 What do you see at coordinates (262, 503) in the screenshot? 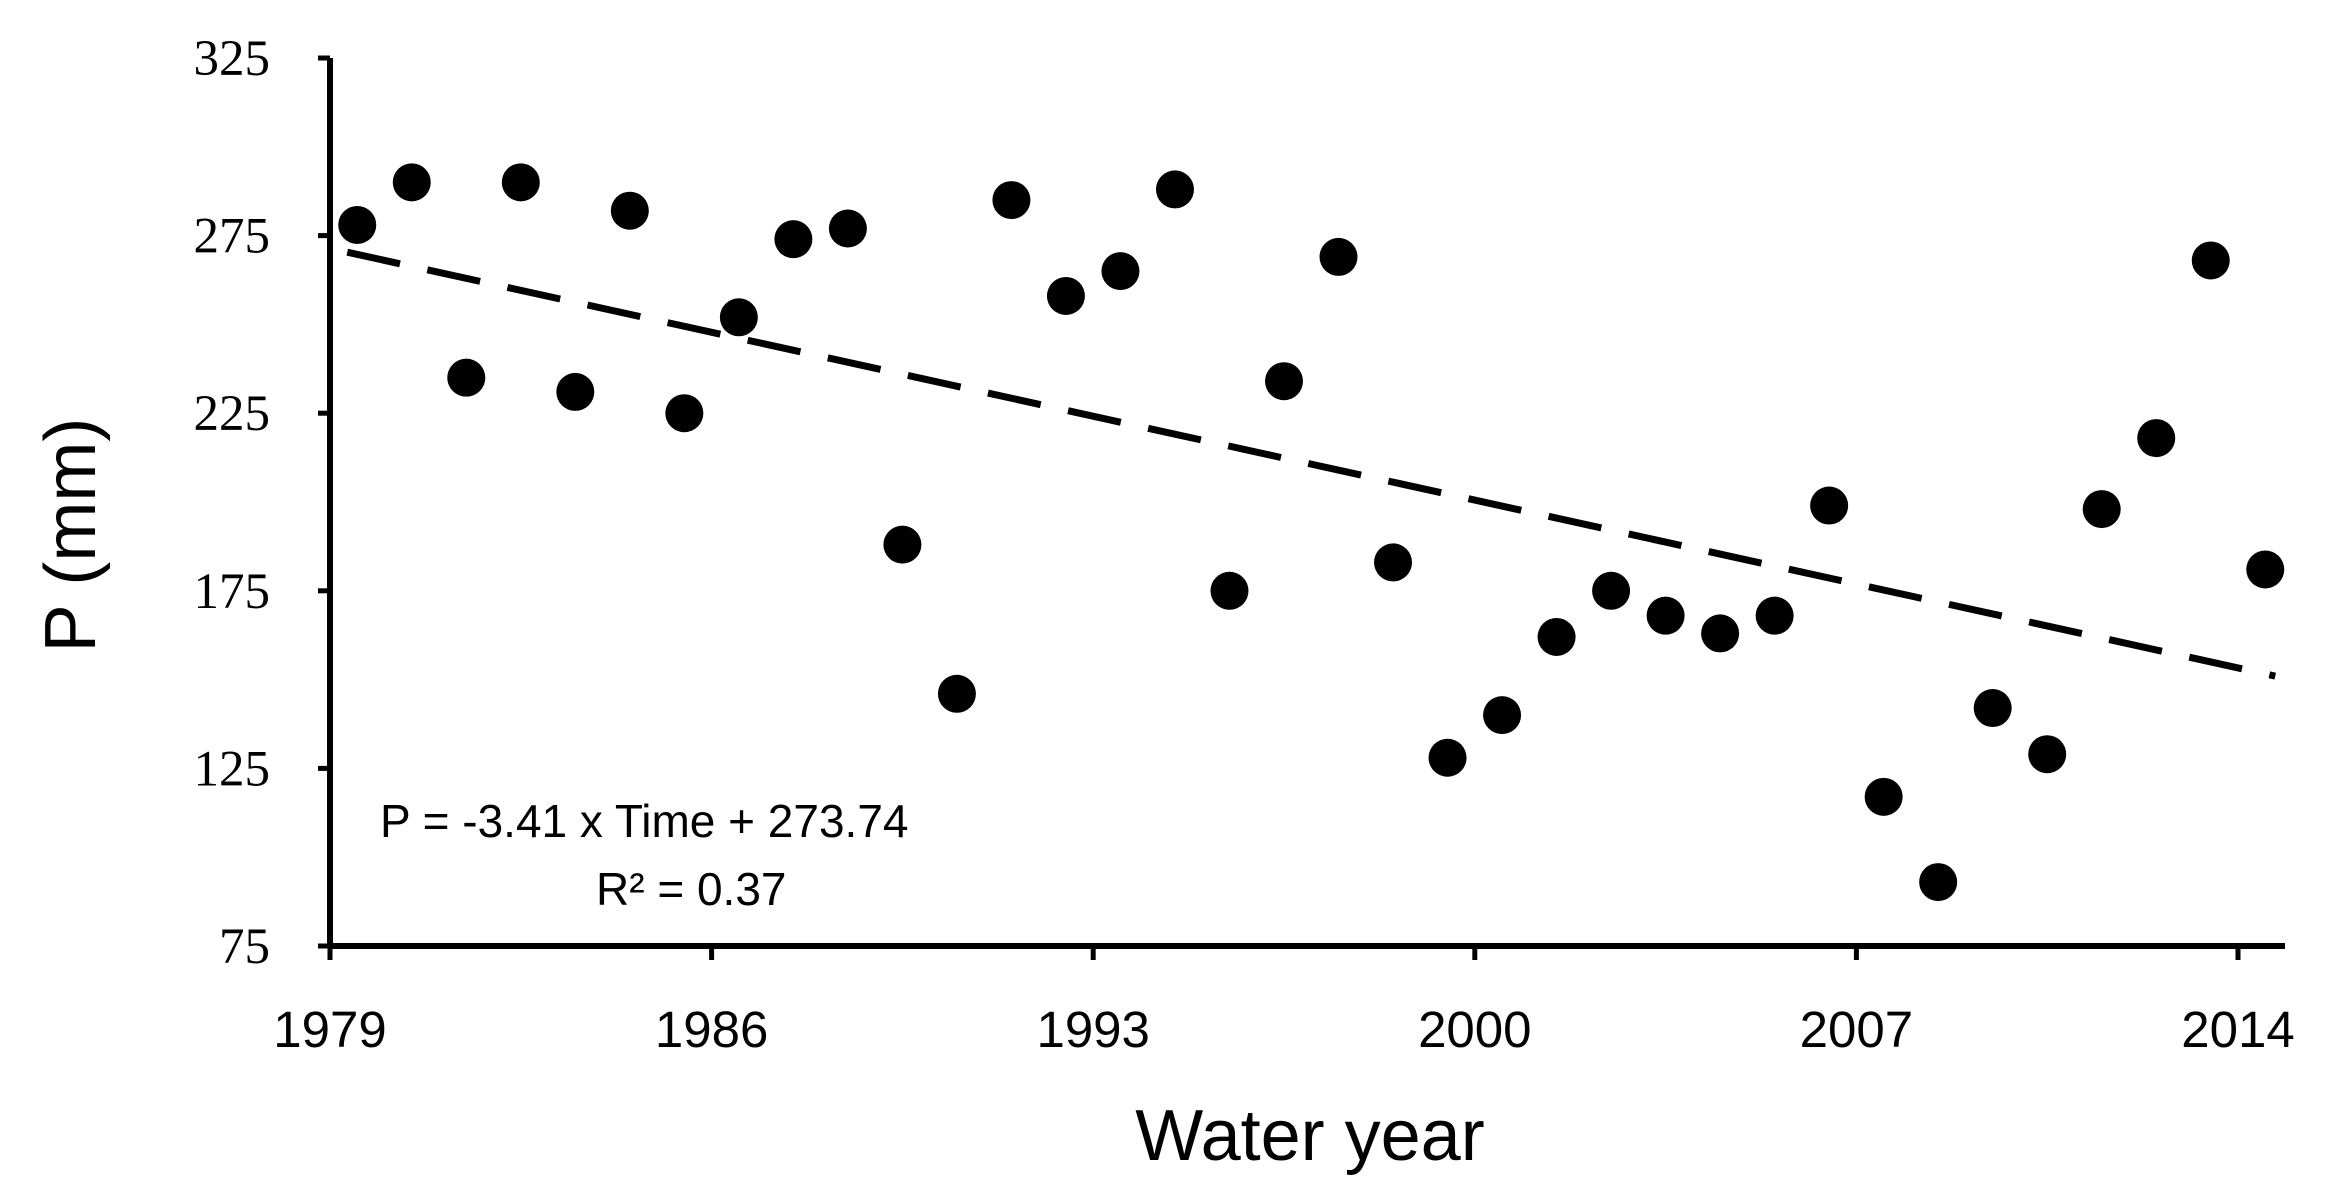
I see `y-ticks: 75 125 175 225 275 325` at bounding box center [262, 503].